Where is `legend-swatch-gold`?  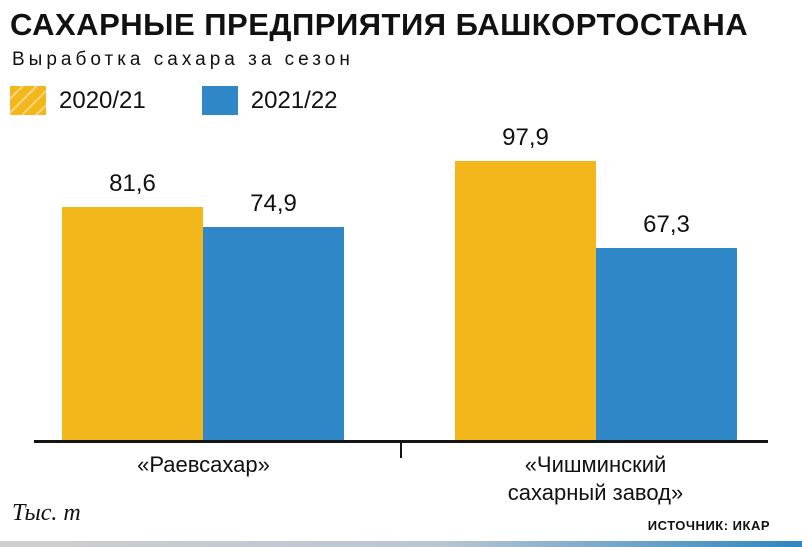
legend-swatch-gold is located at coordinates (28, 101).